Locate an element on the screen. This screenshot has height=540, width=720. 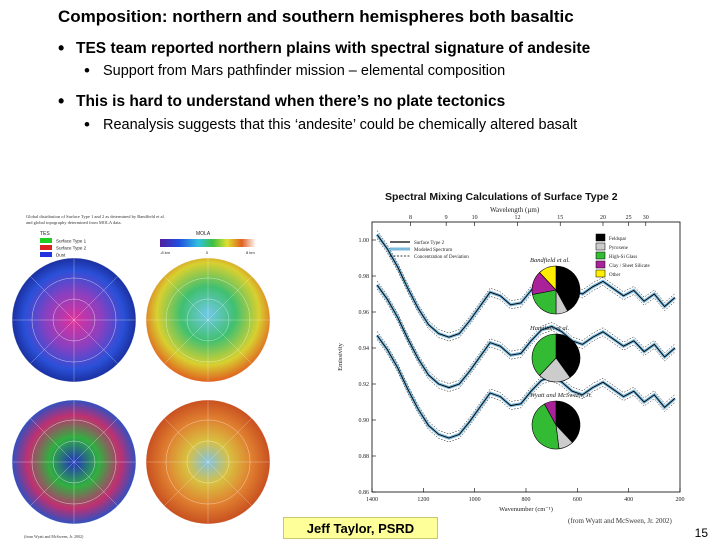
x-tick-label: 1000 is located at coordinates (475, 500).